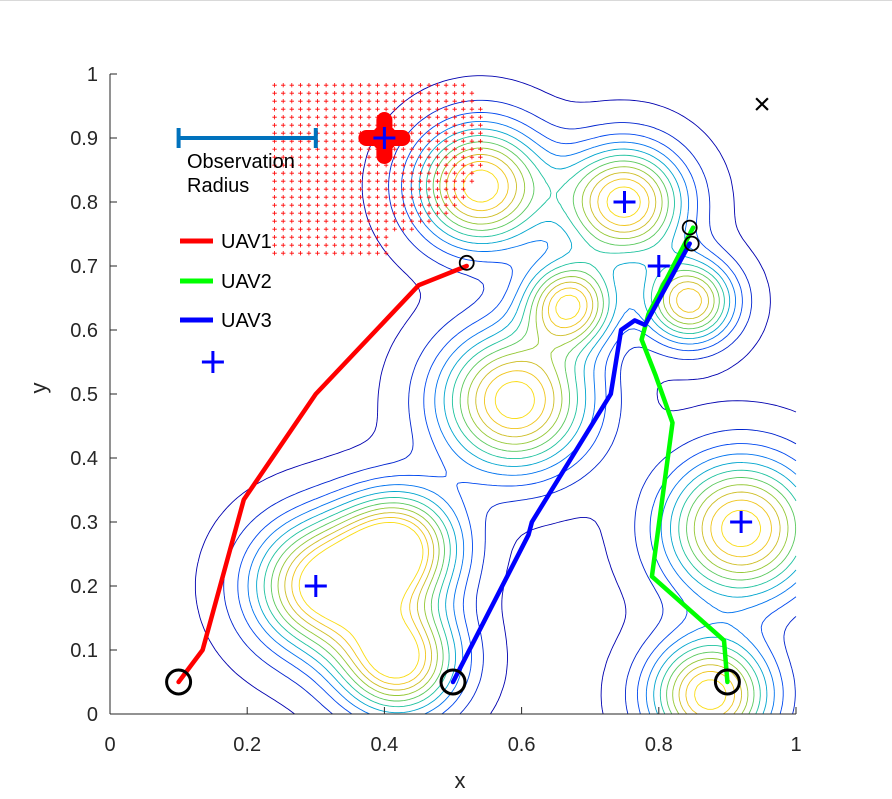  What do you see at coordinates (762, 104) in the screenshot?
I see `goal-x-marker: ×` at bounding box center [762, 104].